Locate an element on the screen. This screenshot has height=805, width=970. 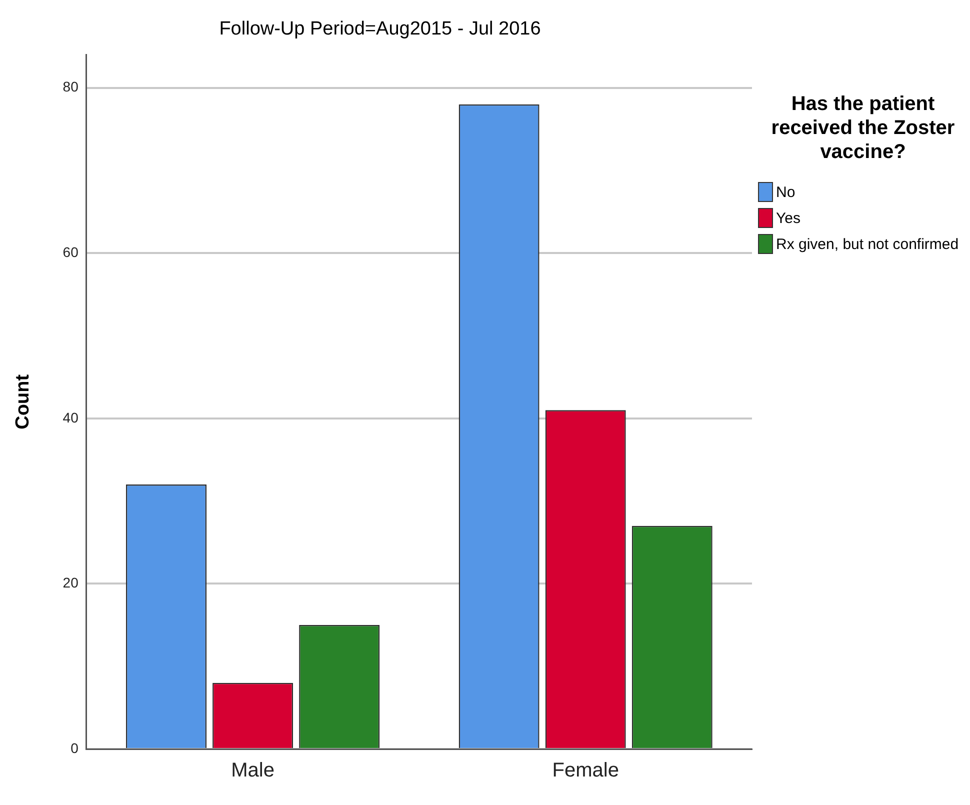
y-axis-title: Count is located at coordinates (23, 402).